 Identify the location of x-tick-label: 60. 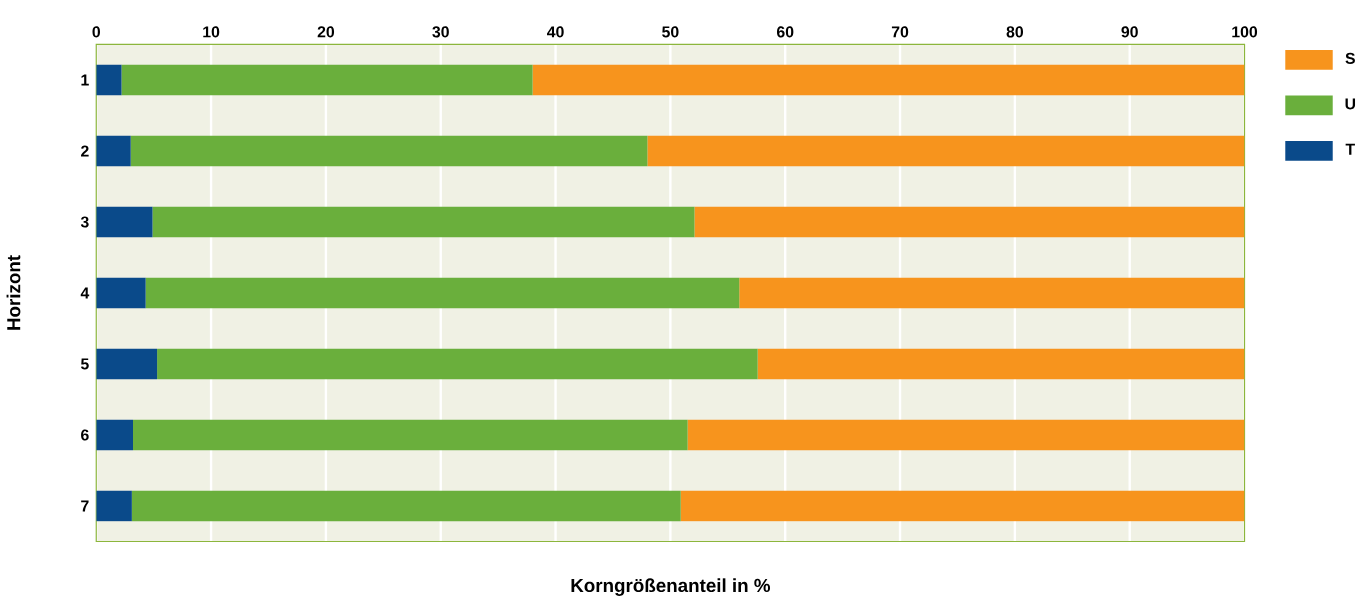
(785, 32).